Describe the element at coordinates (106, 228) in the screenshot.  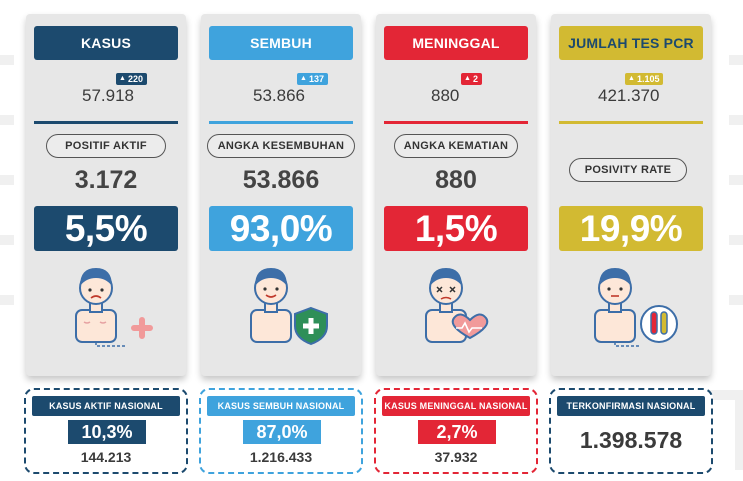
I see `percent-box: 5,5%` at that location.